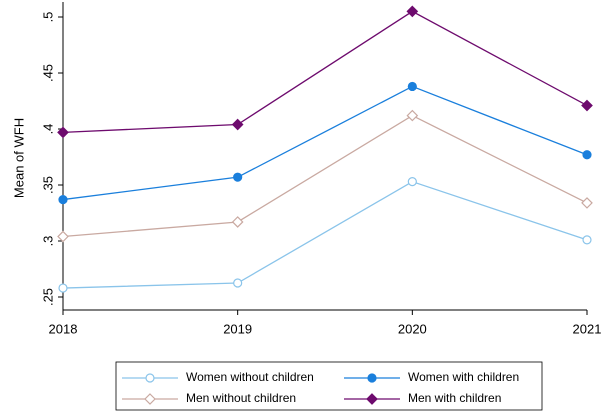  Describe the element at coordinates (47, 73) in the screenshot. I see `y-tick-label: .45` at that location.